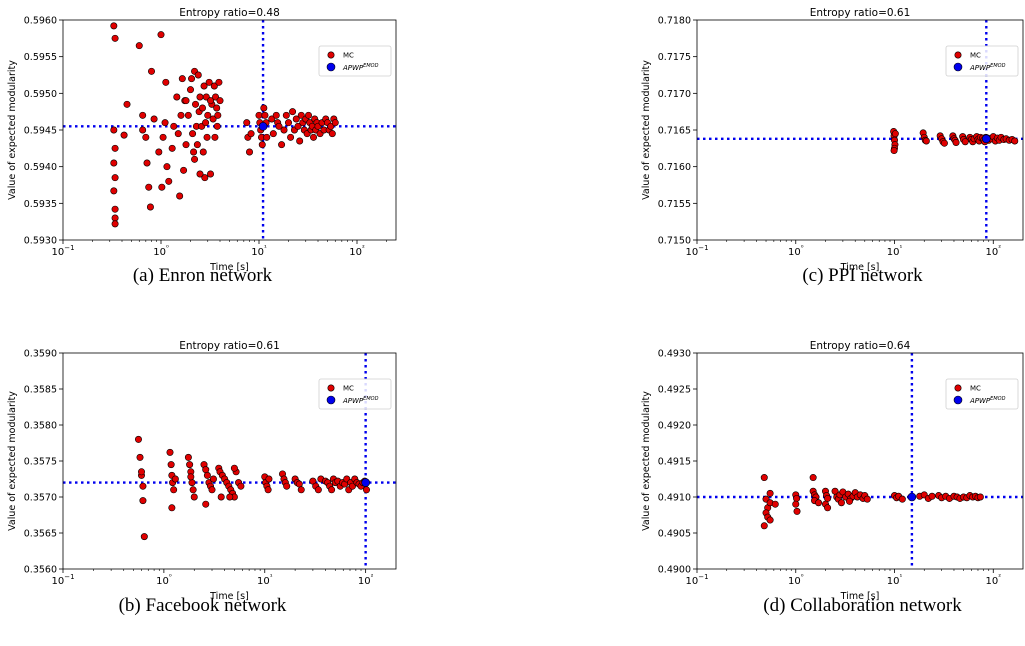 The height and width of the screenshot is (646, 1025). Describe the element at coordinates (40, 570) in the screenshot. I see `y-tick-label: 0.3560` at that location.